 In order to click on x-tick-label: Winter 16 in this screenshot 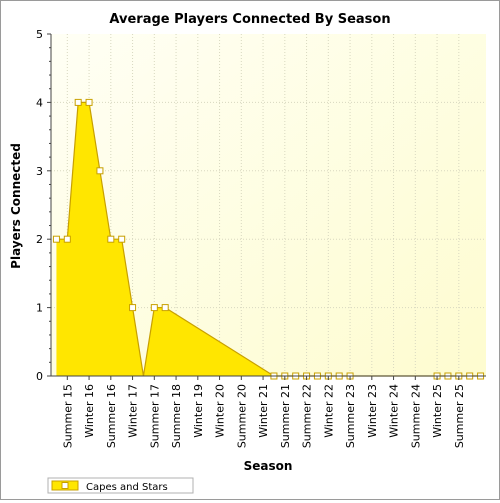, I will do `click(89, 411)`.